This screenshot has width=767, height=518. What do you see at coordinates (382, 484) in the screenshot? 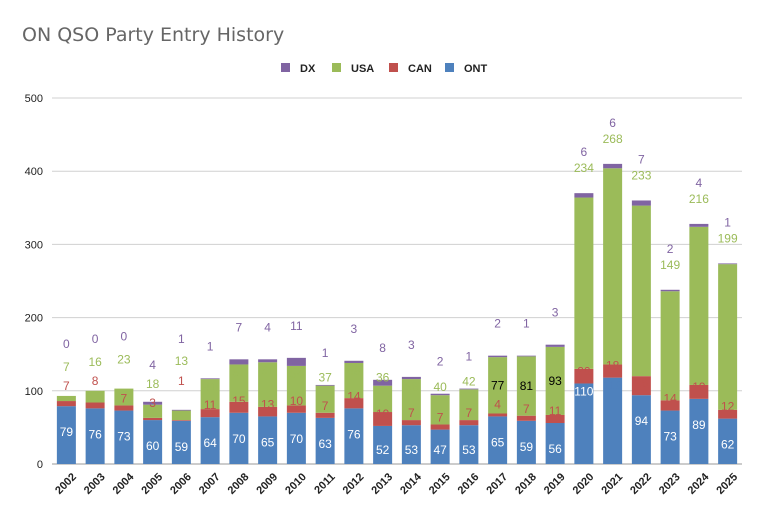
I see `x-tick-label: 2013` at bounding box center [382, 484].